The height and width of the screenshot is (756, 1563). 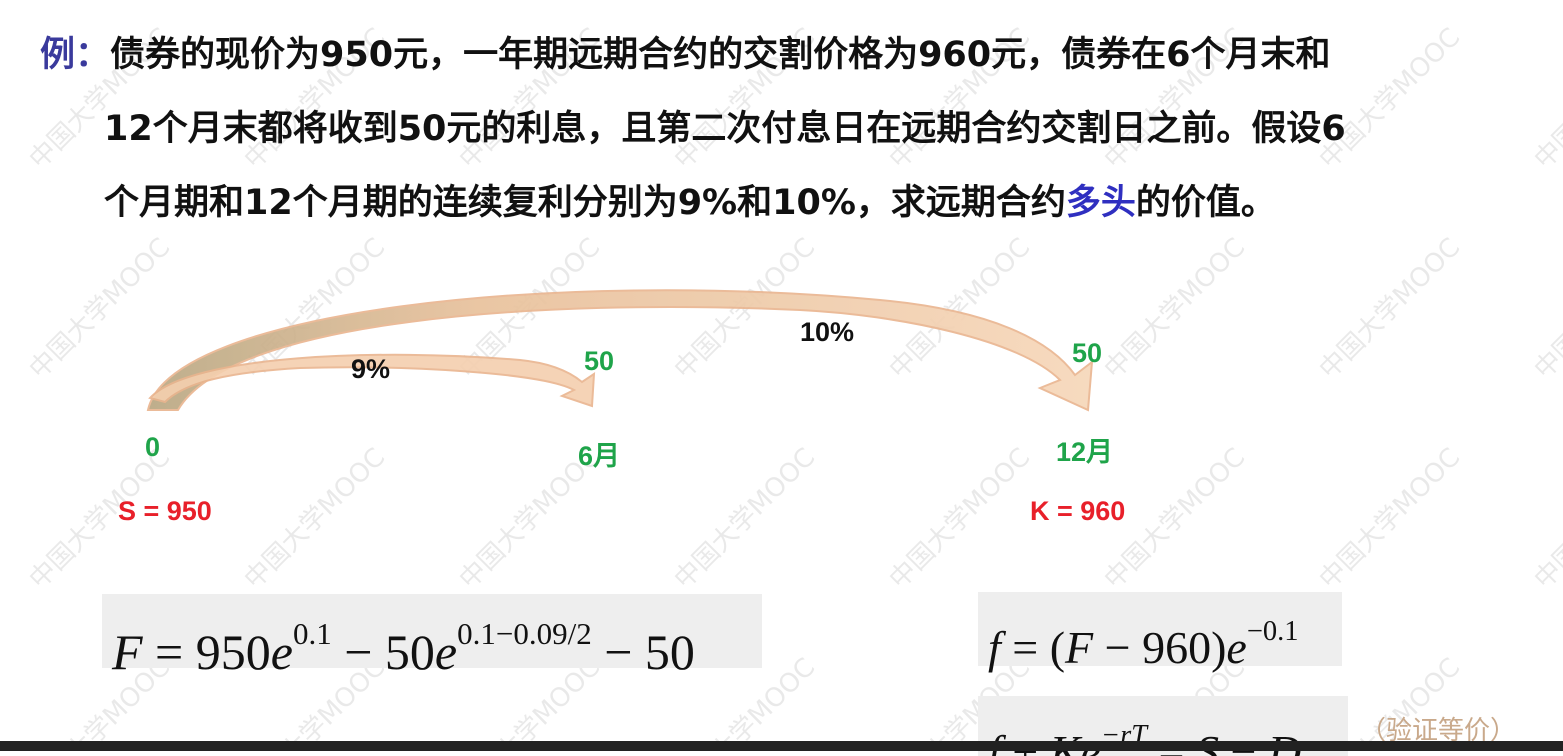 What do you see at coordinates (994, 647) in the screenshot?
I see `f2-lhs: f` at bounding box center [994, 647].